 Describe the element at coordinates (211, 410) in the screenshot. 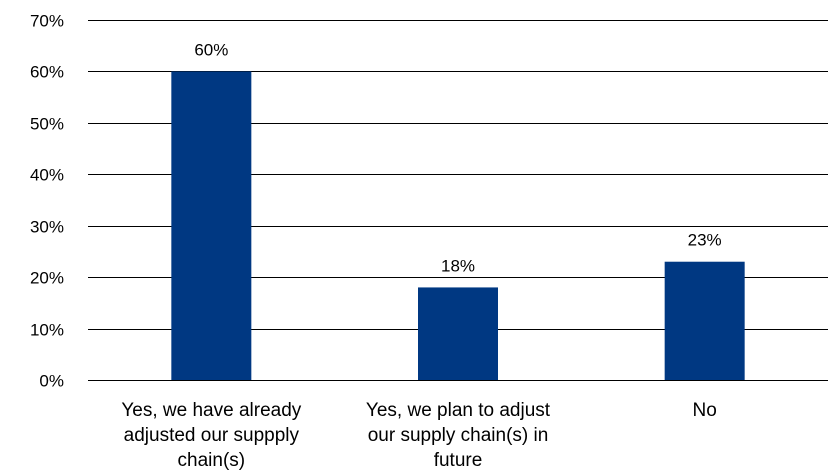

I see `x-category-label: Yes, we have already` at that location.